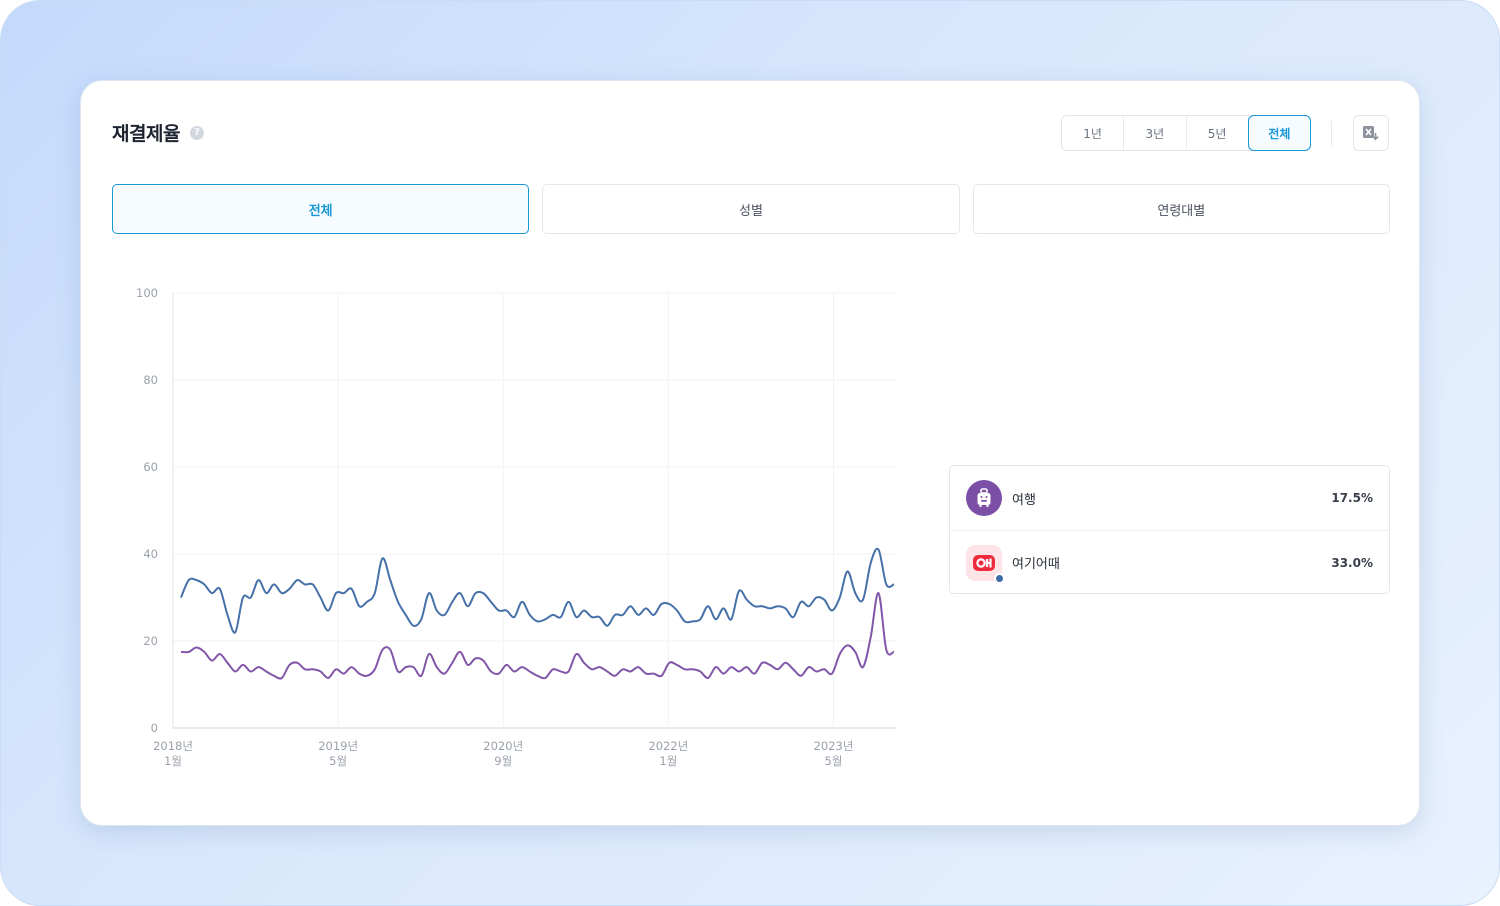 The height and width of the screenshot is (906, 1500). What do you see at coordinates (1036, 564) in the screenshot?
I see `legend-label: 여기어때` at bounding box center [1036, 564].